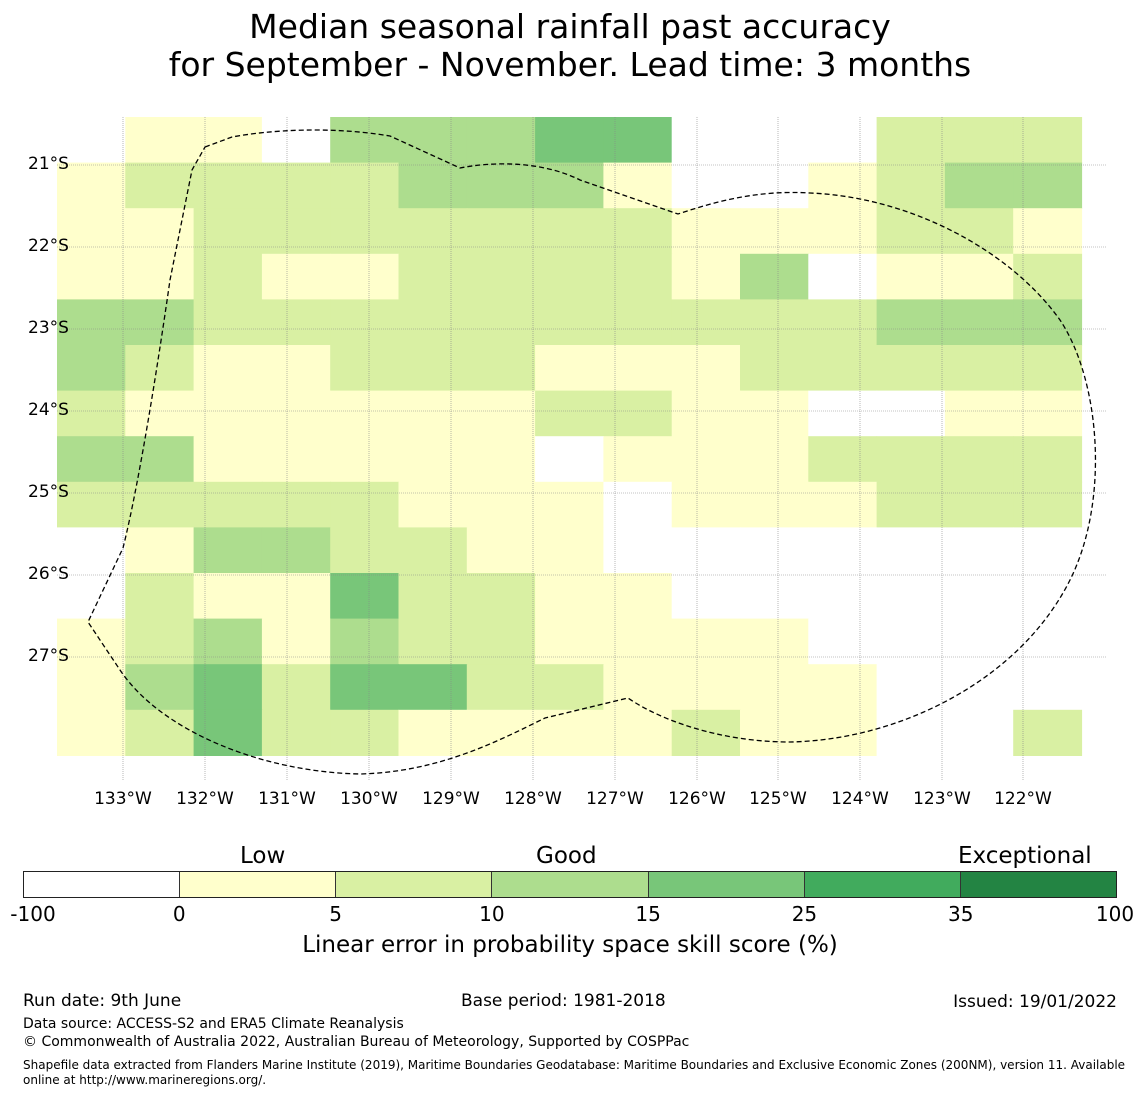  Describe the element at coordinates (451, 799) in the screenshot. I see `longitude-label: 129°W` at that location.